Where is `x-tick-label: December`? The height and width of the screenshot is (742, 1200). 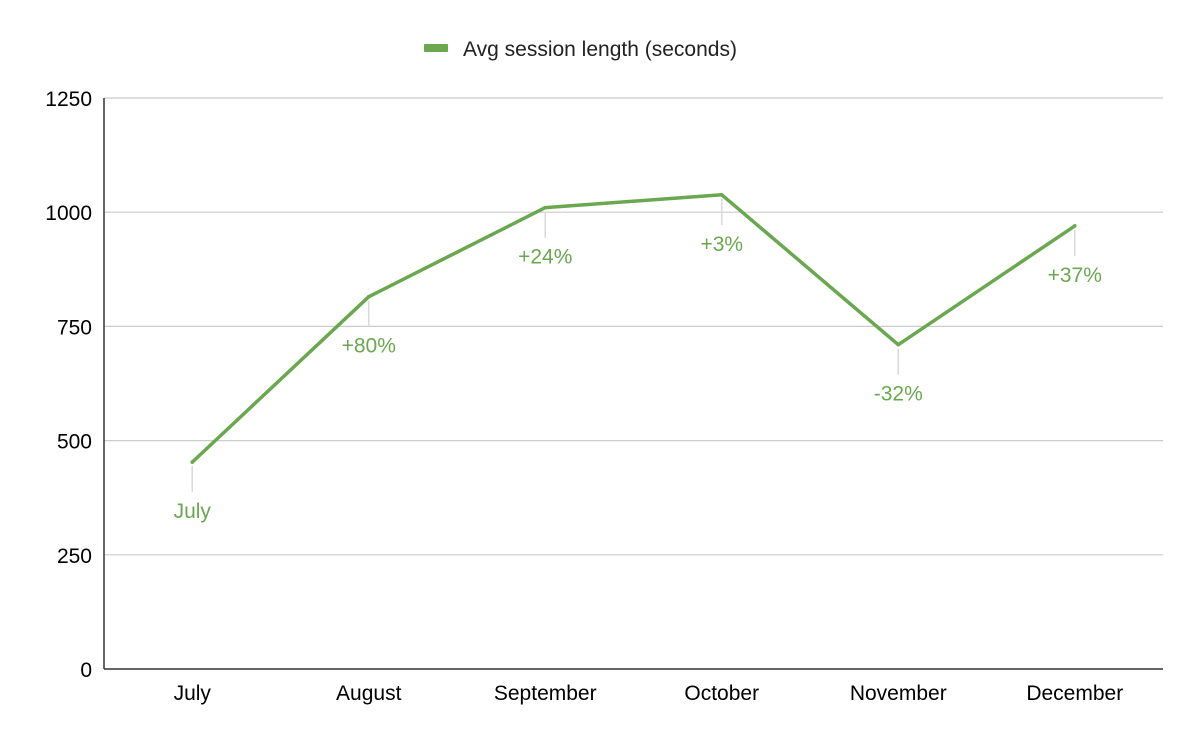 x-tick-label: December is located at coordinates (1074, 693).